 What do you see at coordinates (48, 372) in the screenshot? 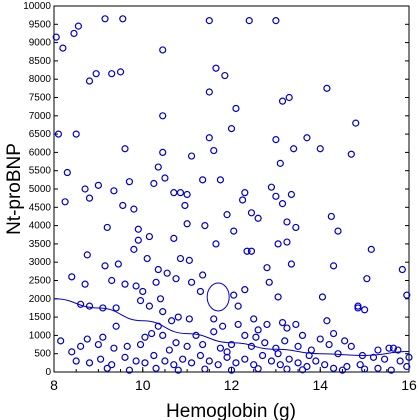
I see `y-tick-label: 0` at bounding box center [48, 372].